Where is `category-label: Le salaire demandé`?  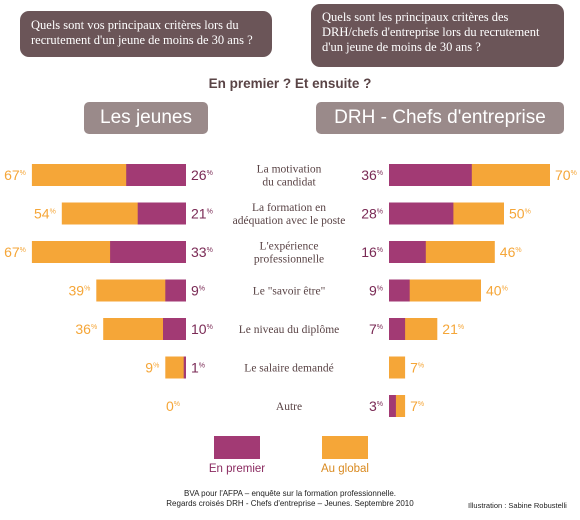 category-label: Le salaire demandé is located at coordinates (288, 369).